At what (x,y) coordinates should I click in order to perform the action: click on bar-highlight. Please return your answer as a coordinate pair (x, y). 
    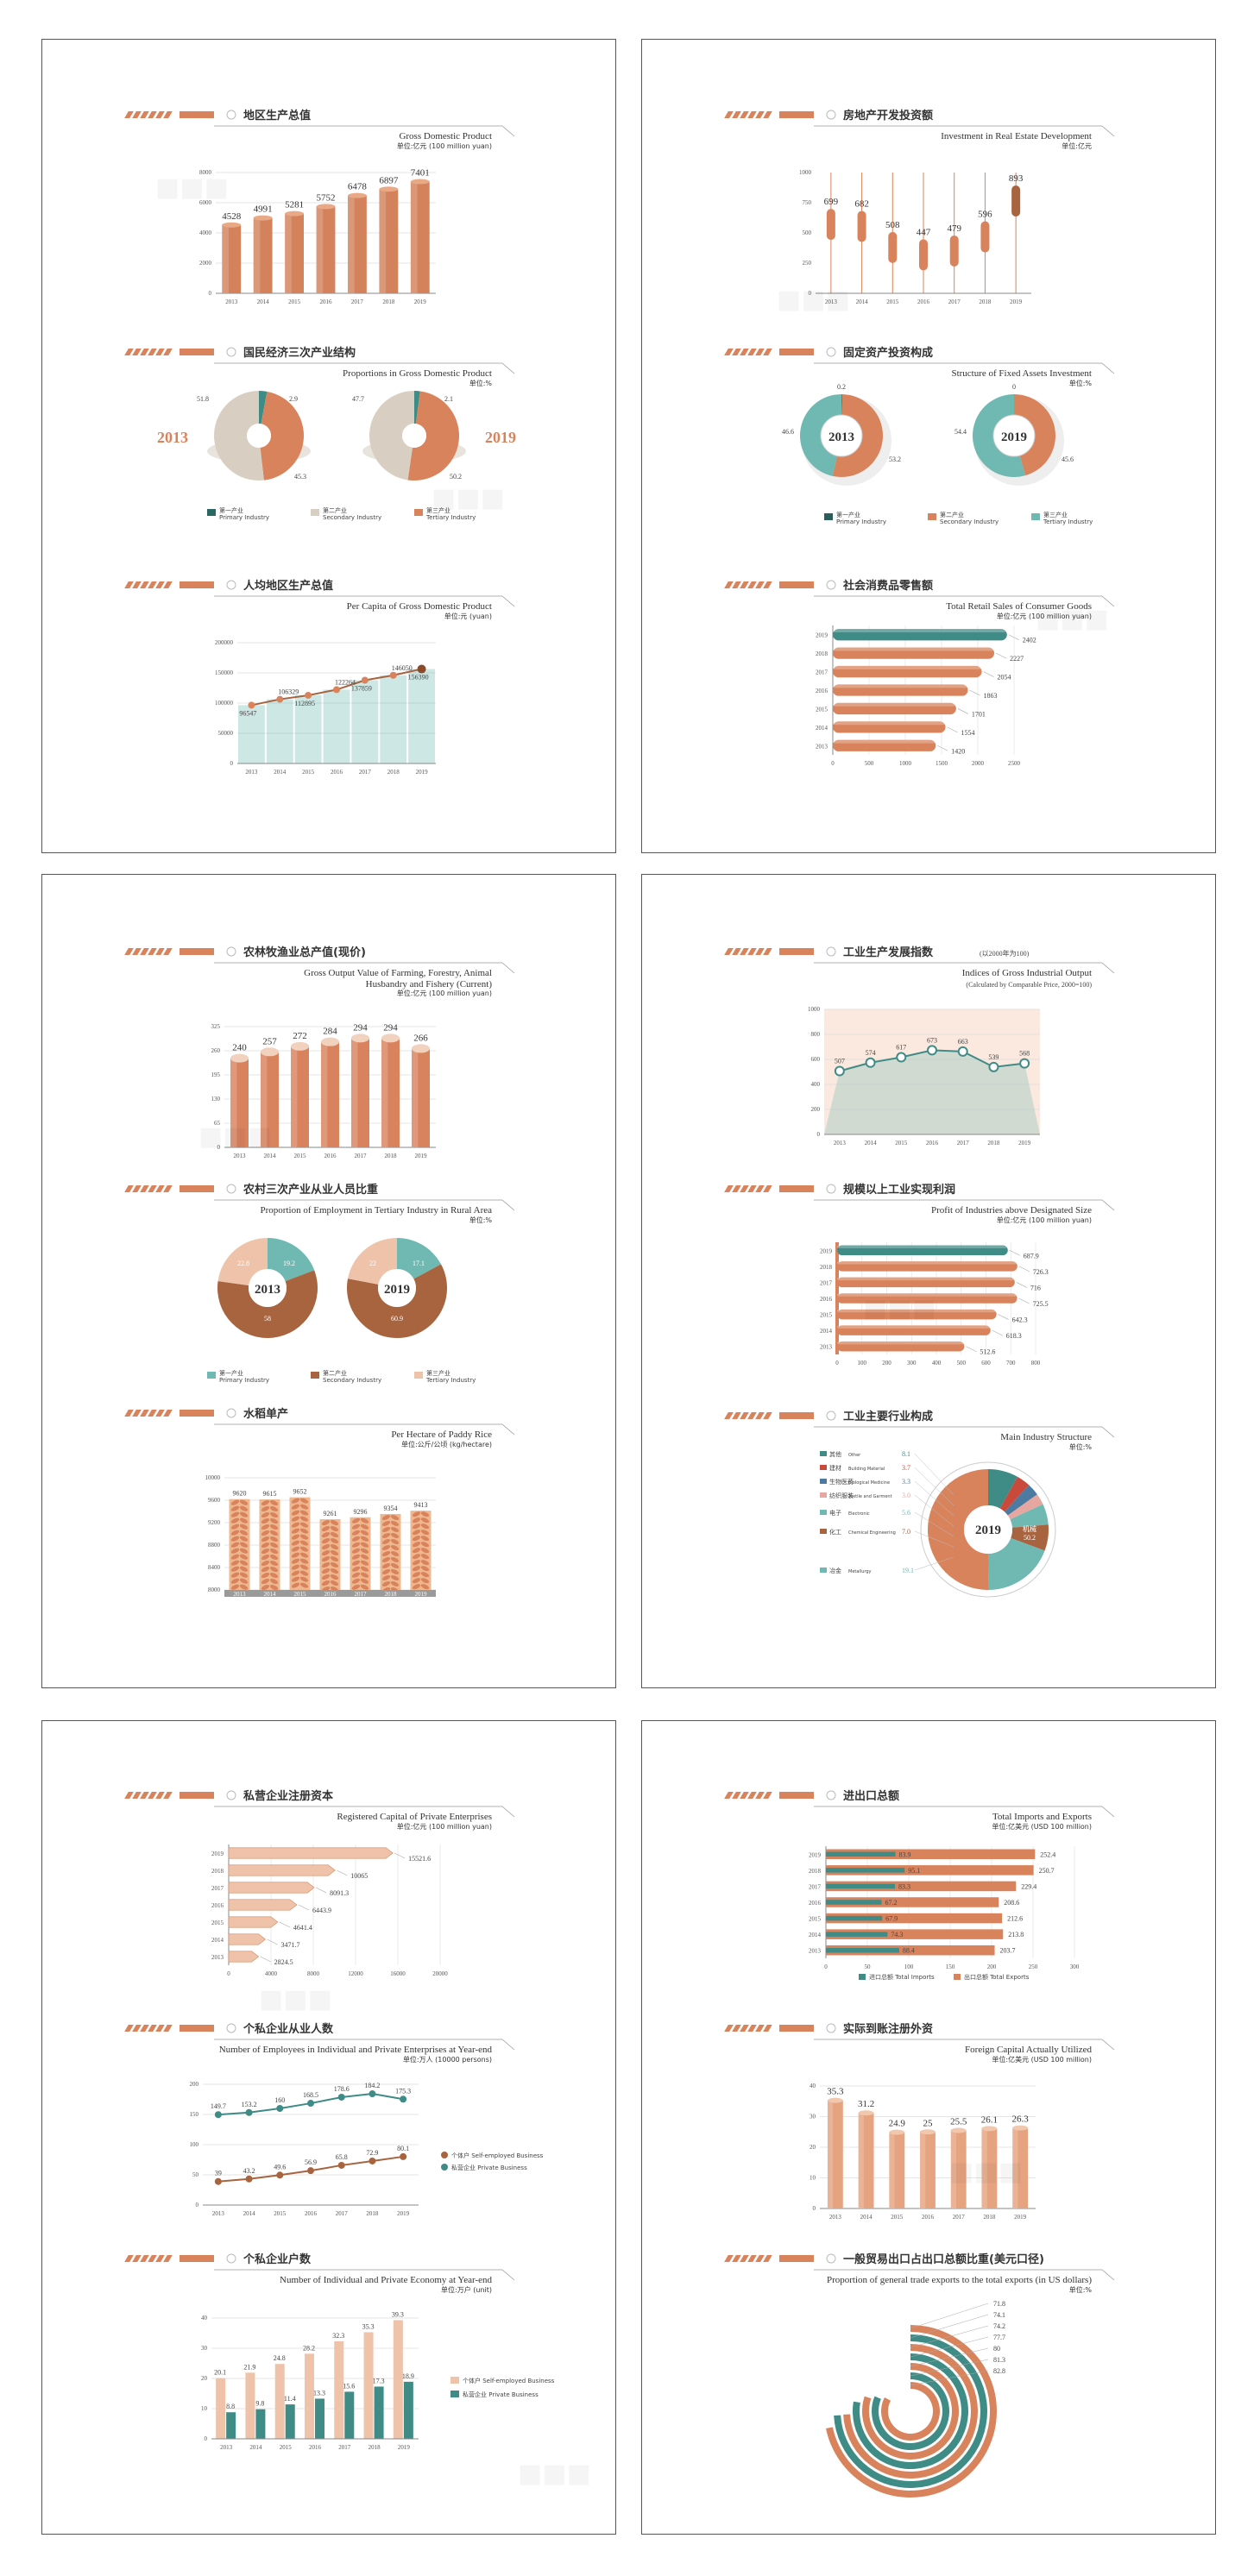
    Looking at the image, I should click on (890, 723).